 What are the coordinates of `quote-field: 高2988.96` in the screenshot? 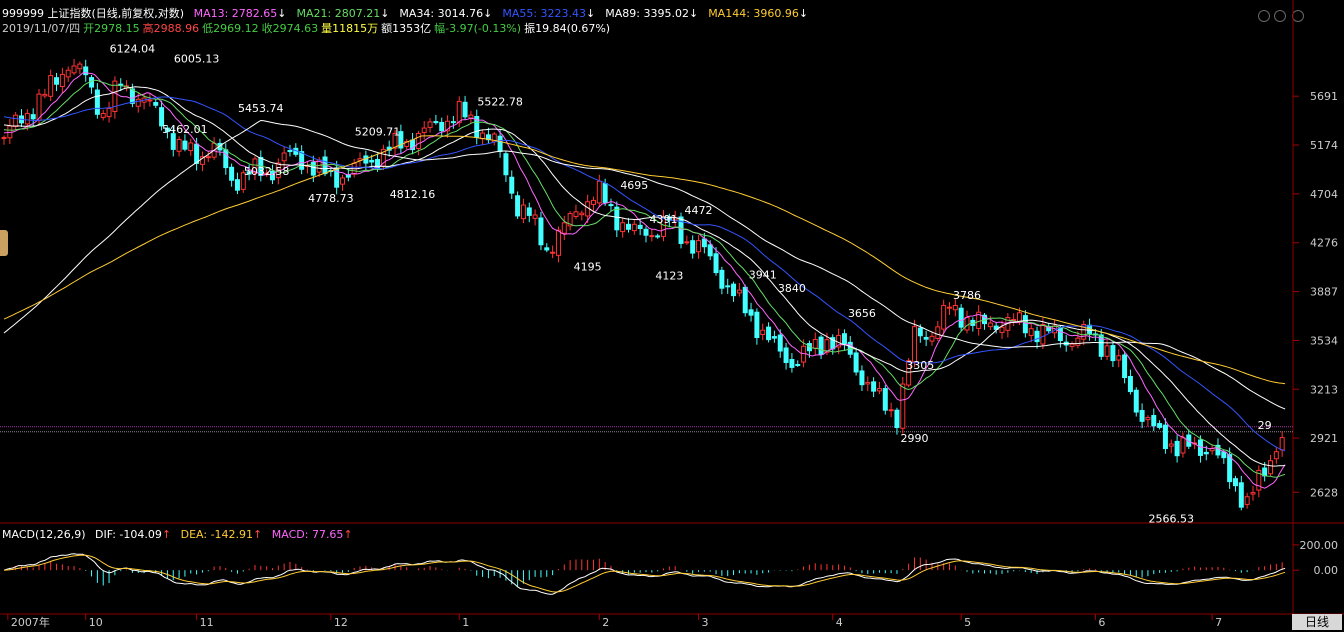 It's located at (171, 28).